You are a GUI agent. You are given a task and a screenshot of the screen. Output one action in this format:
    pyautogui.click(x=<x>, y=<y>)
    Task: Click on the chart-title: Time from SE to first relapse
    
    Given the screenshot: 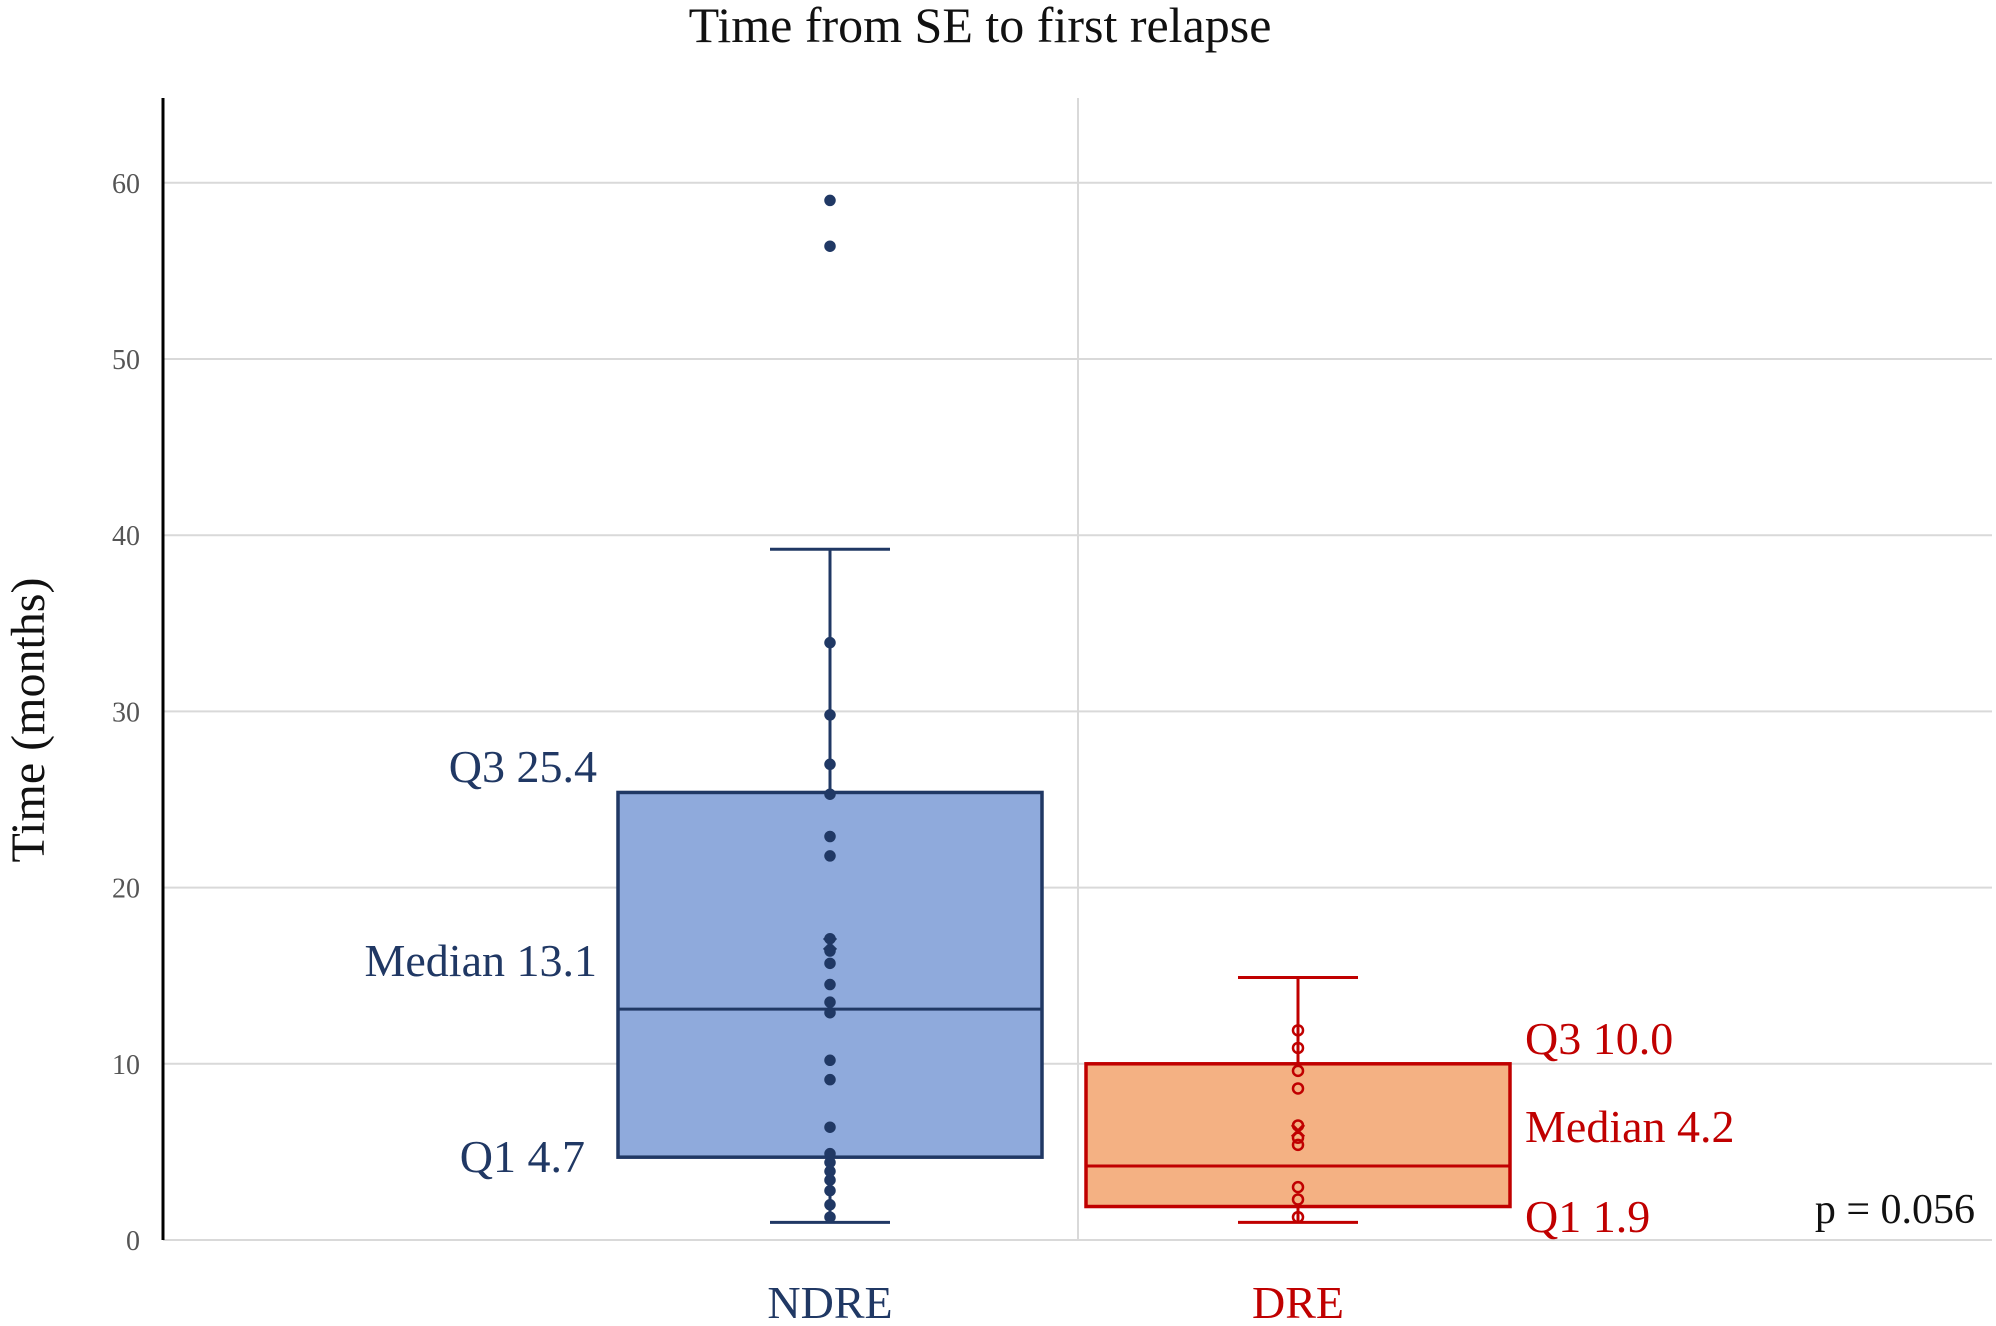 What is the action you would take?
    pyautogui.click(x=980, y=26)
    